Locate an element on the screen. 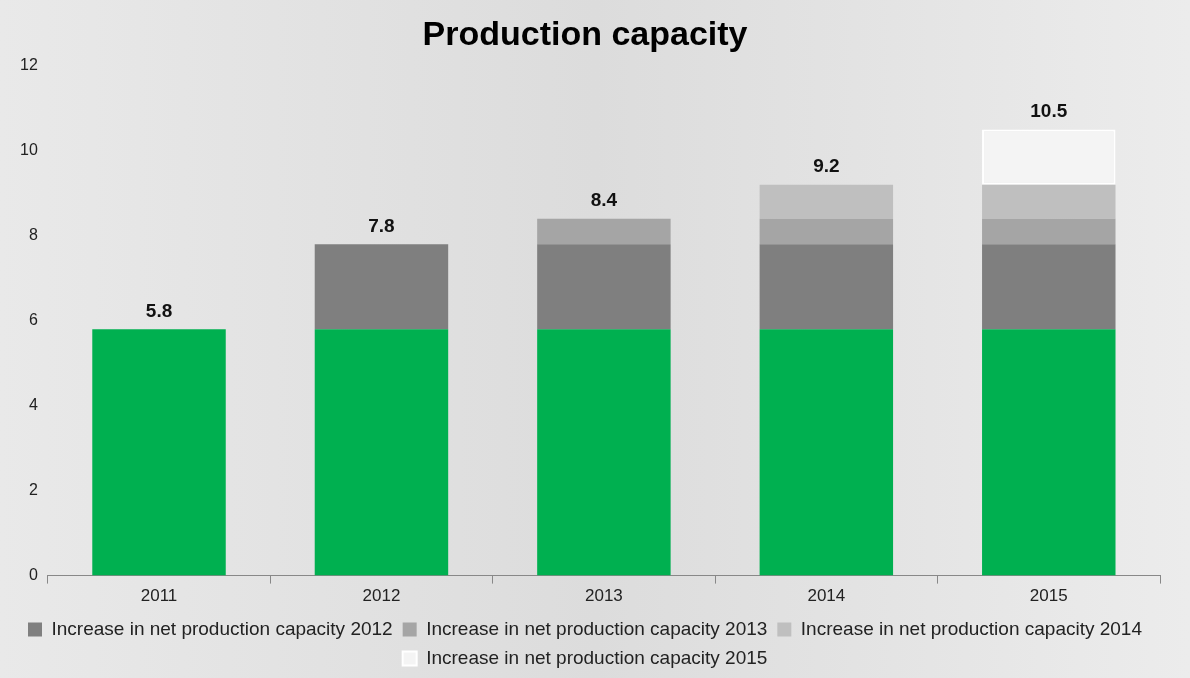  x-tick-label: 2011 is located at coordinates (159, 596).